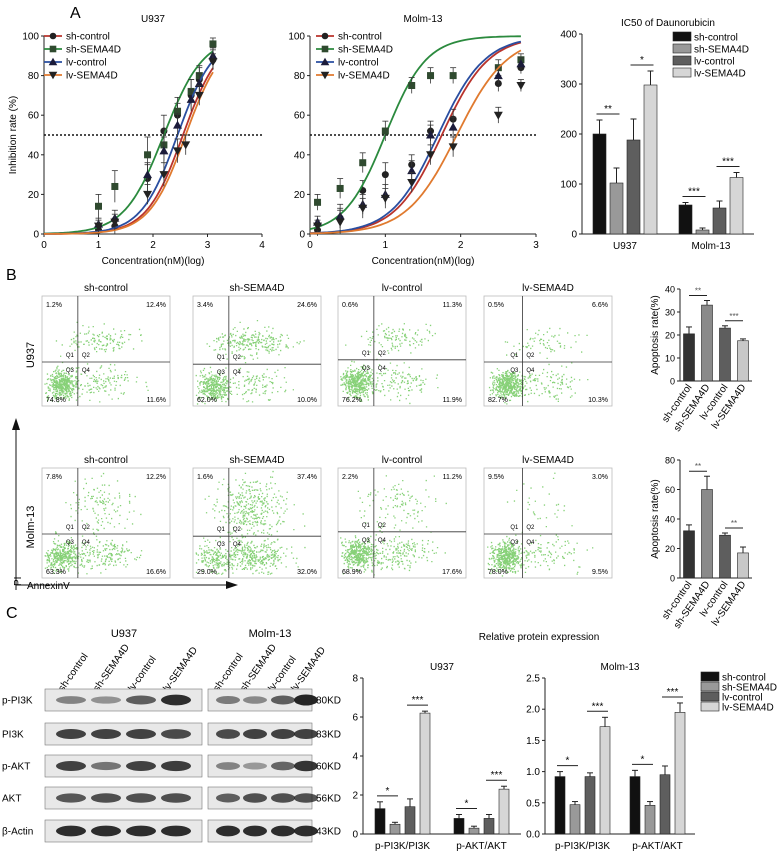  What do you see at coordinates (689, 357) in the screenshot?
I see `bar` at bounding box center [689, 357].